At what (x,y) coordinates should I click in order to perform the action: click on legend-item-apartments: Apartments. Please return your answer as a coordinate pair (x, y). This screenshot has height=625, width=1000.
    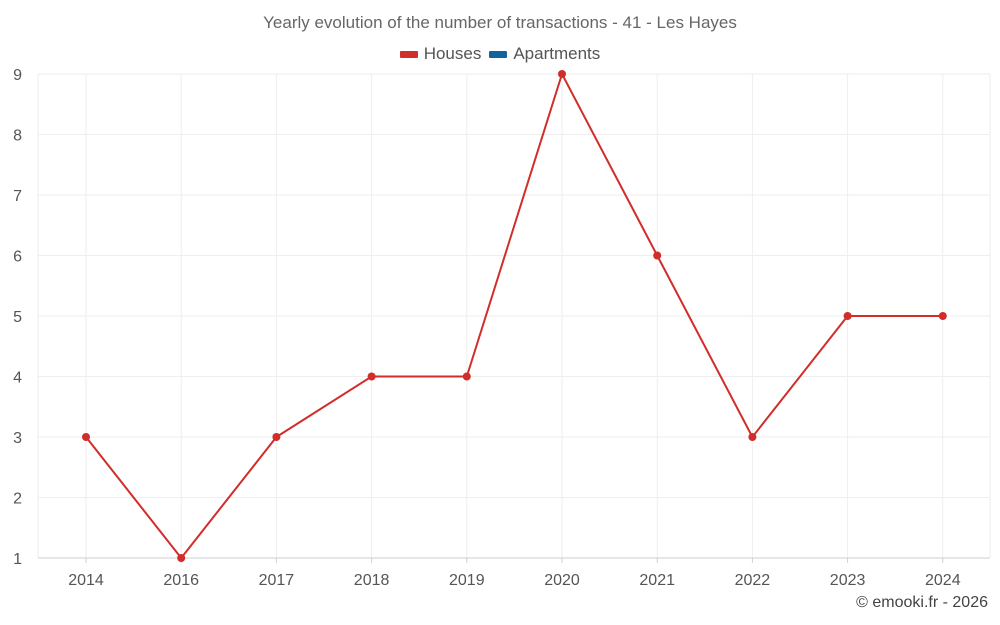
    Looking at the image, I should click on (544, 54).